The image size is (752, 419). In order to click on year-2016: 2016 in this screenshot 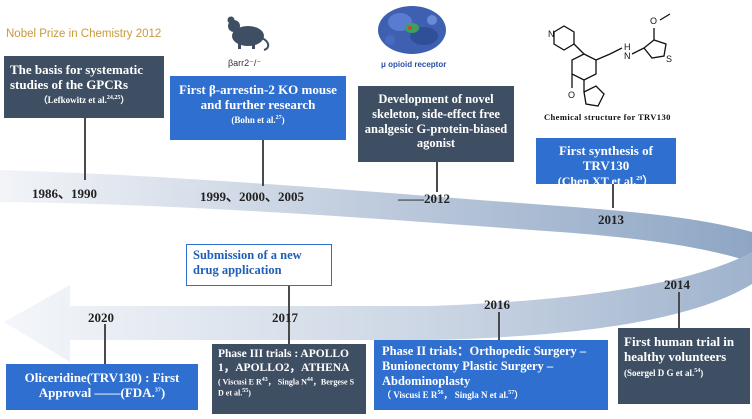, I will do `click(497, 304)`.